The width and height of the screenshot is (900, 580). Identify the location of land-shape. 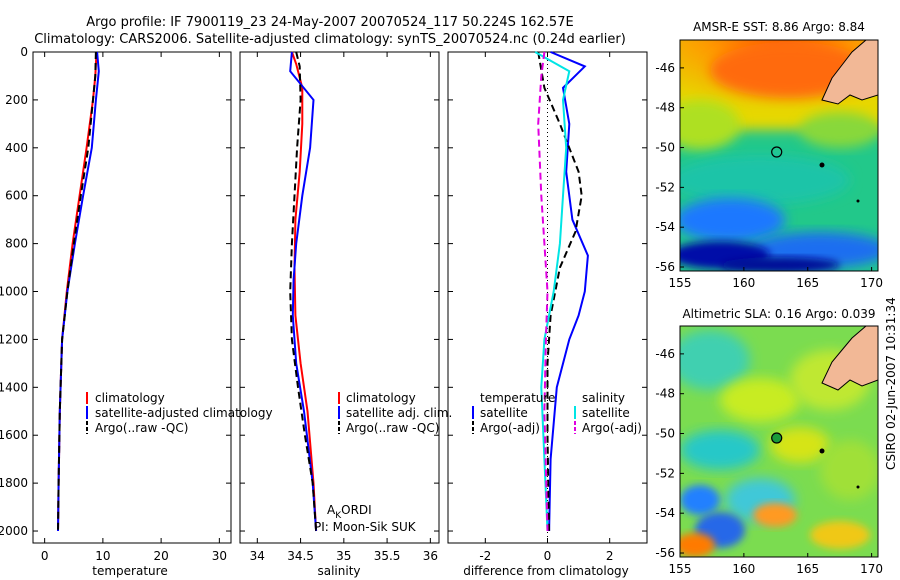
(849, 358).